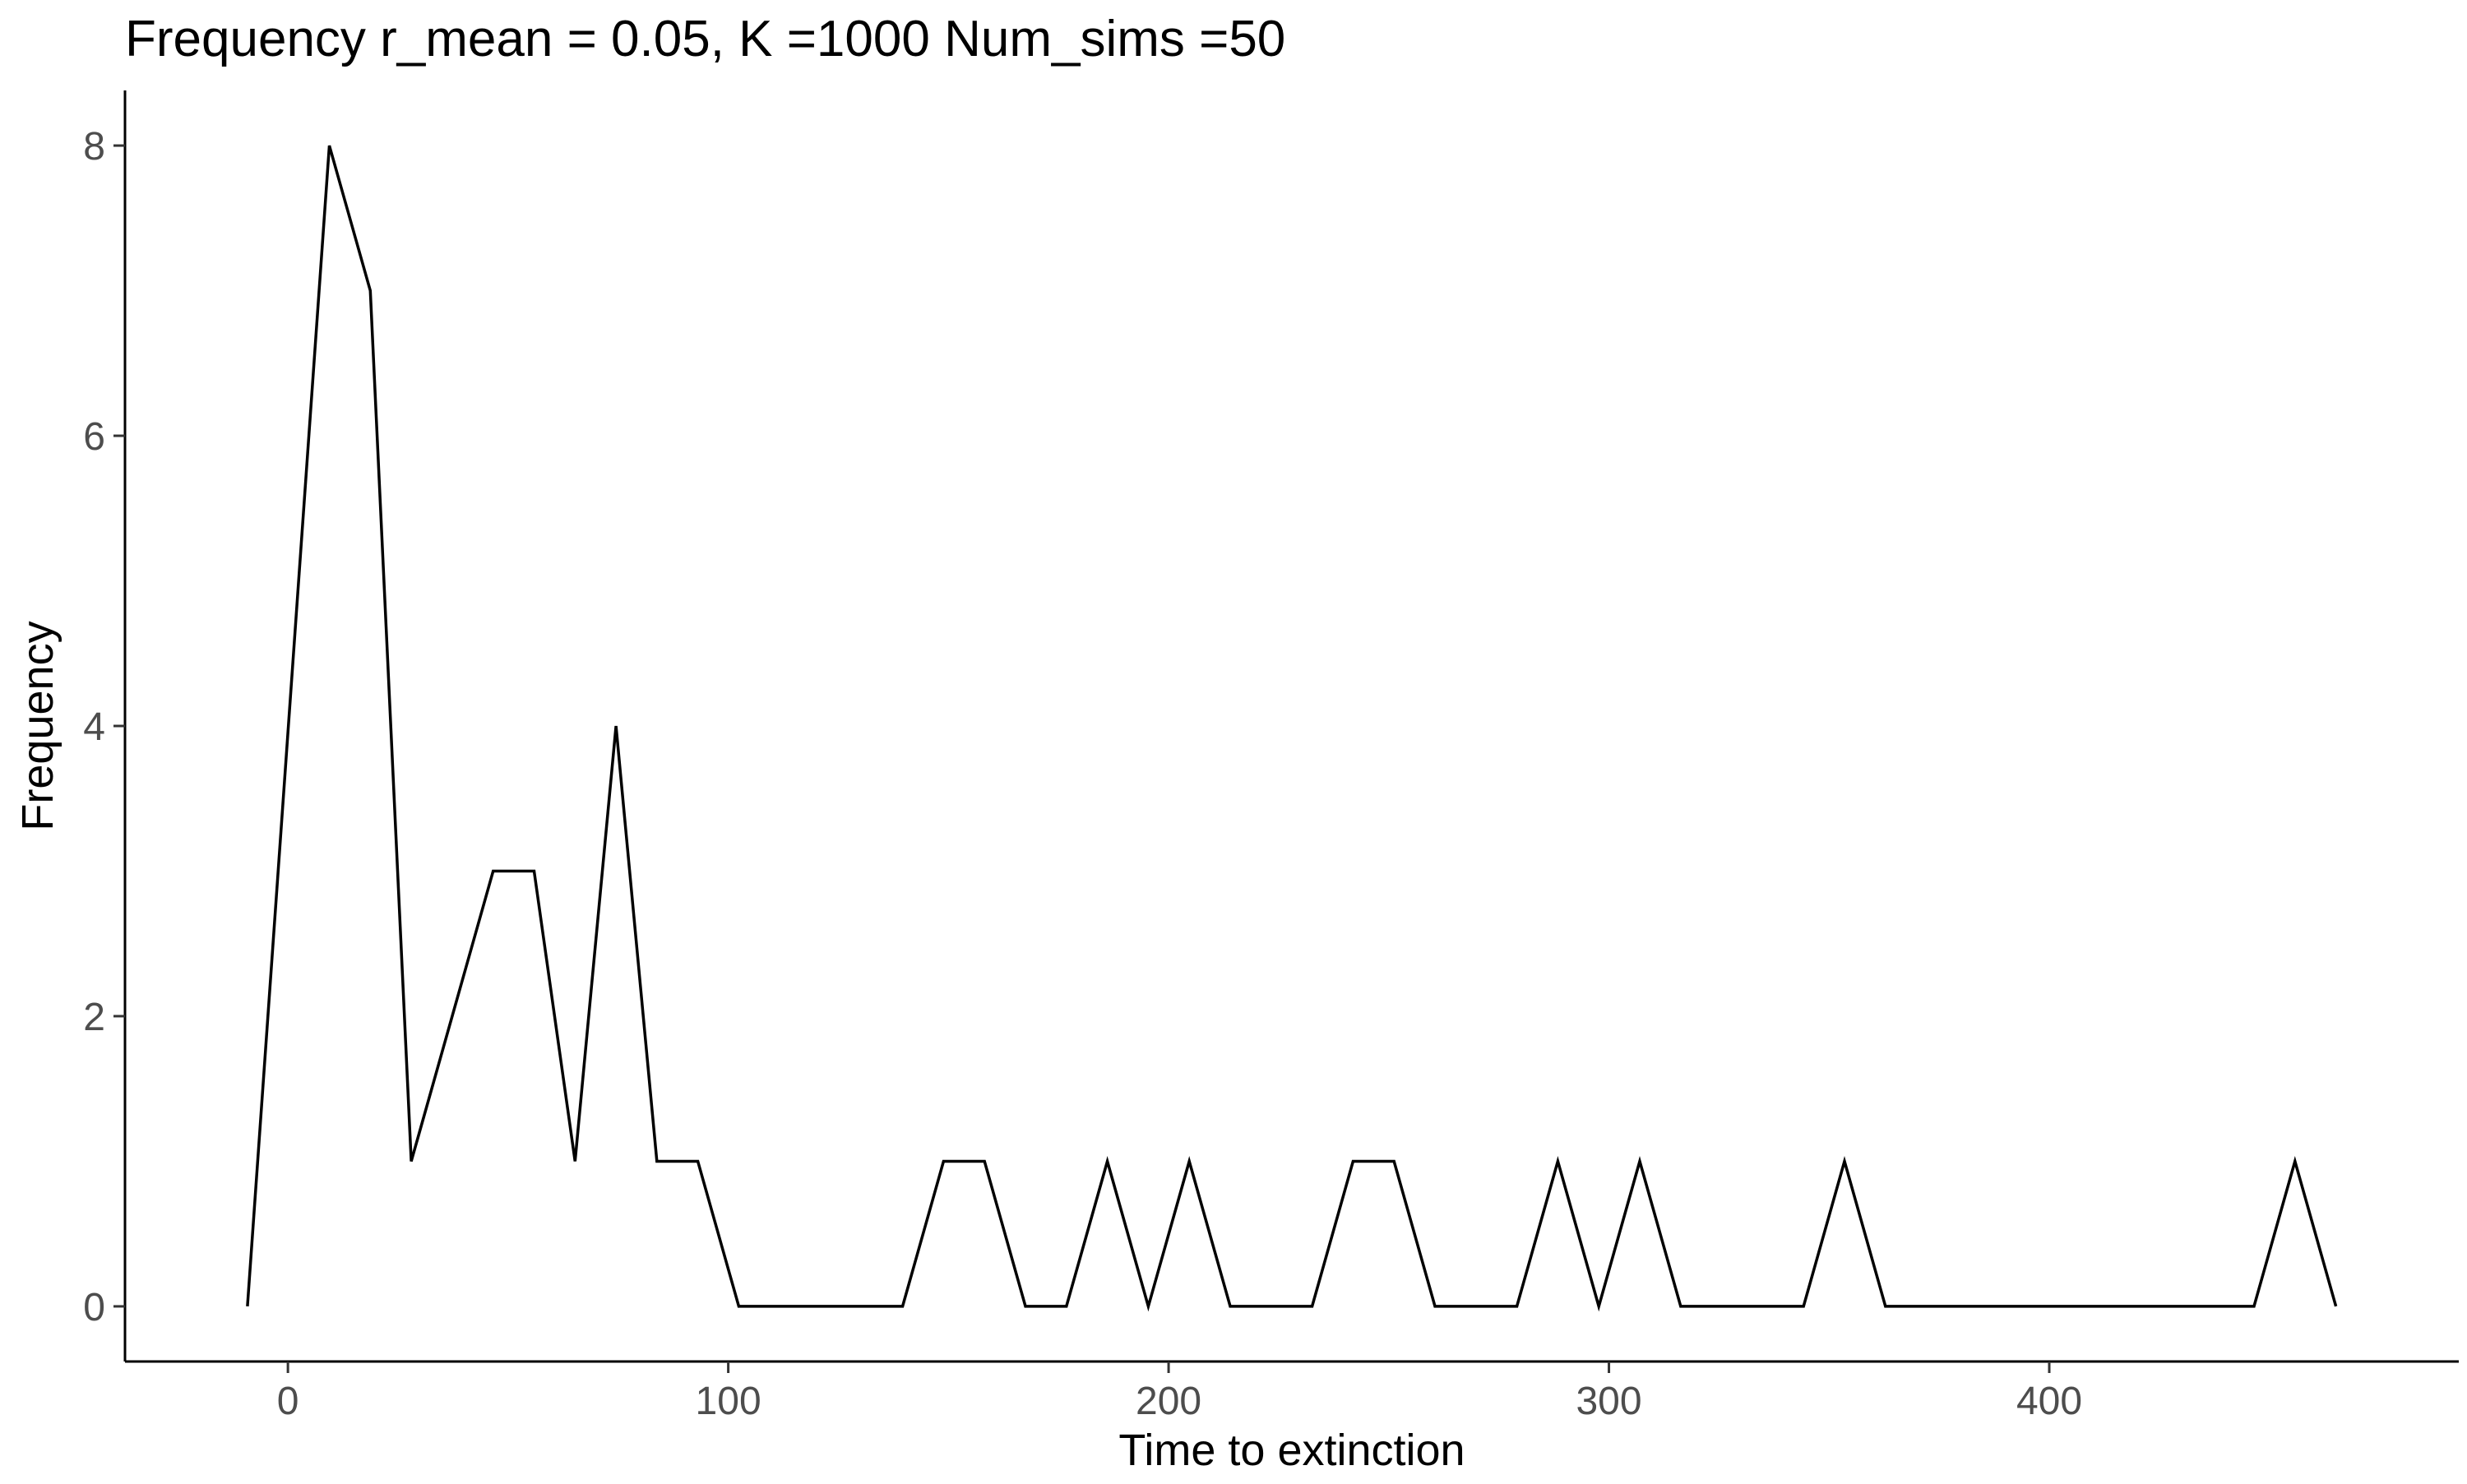 This screenshot has width=2467, height=1484. I want to click on y-axis-ticks: 0 2 4 6 8, so click(104, 727).